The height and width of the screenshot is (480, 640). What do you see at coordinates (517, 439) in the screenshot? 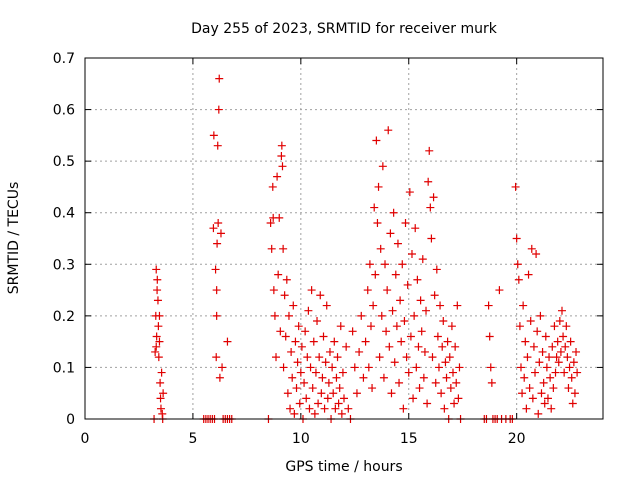
I see `x-tick-label: 20` at bounding box center [517, 439].